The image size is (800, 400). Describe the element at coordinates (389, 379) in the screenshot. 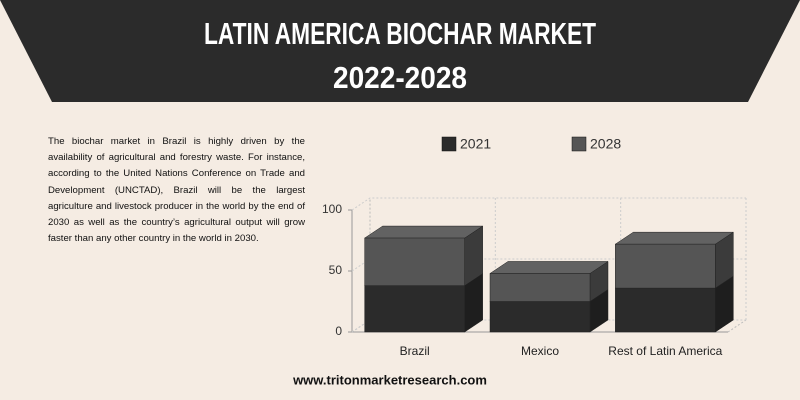

I see `footer-url: www.tritonmarketresearch.com` at that location.